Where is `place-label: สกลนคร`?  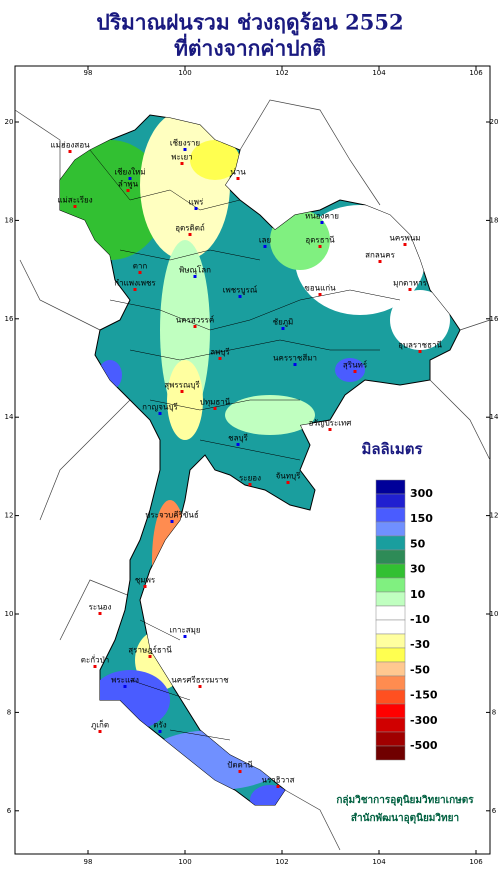 place-label: สกลนคร is located at coordinates (380, 255).